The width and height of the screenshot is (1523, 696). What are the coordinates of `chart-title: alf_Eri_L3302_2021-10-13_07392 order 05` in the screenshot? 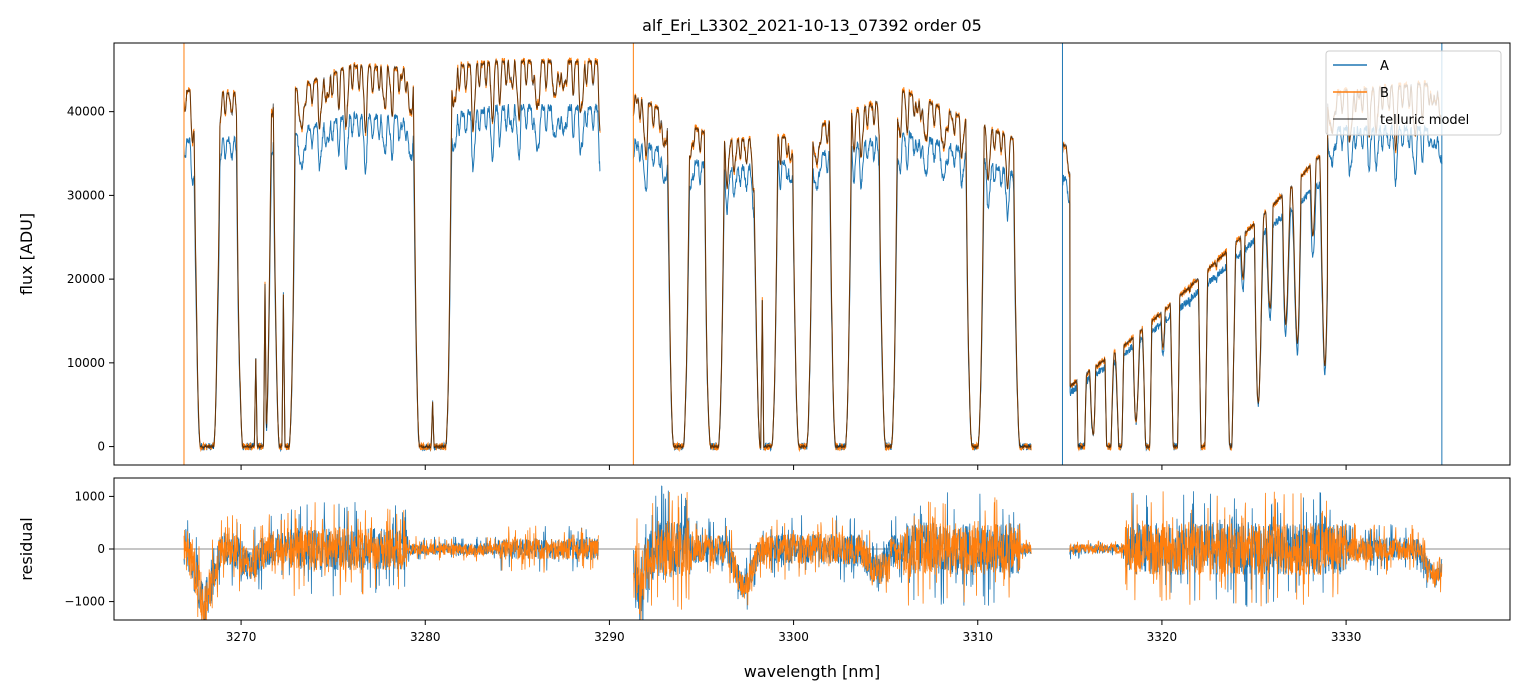 It's located at (812, 26).